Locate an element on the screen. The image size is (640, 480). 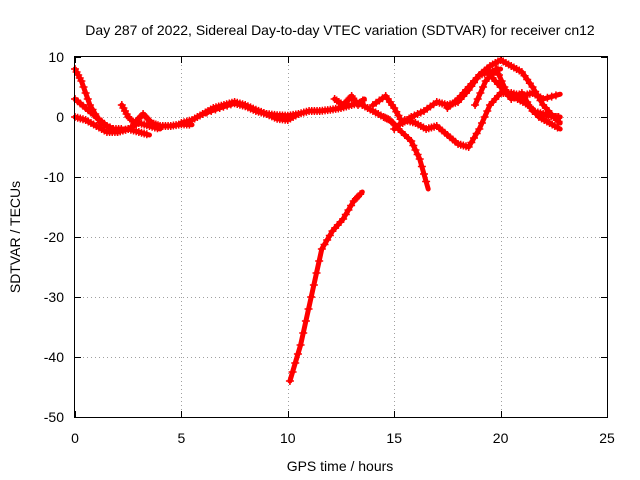
y-tick-label: 0 is located at coordinates (60, 117).